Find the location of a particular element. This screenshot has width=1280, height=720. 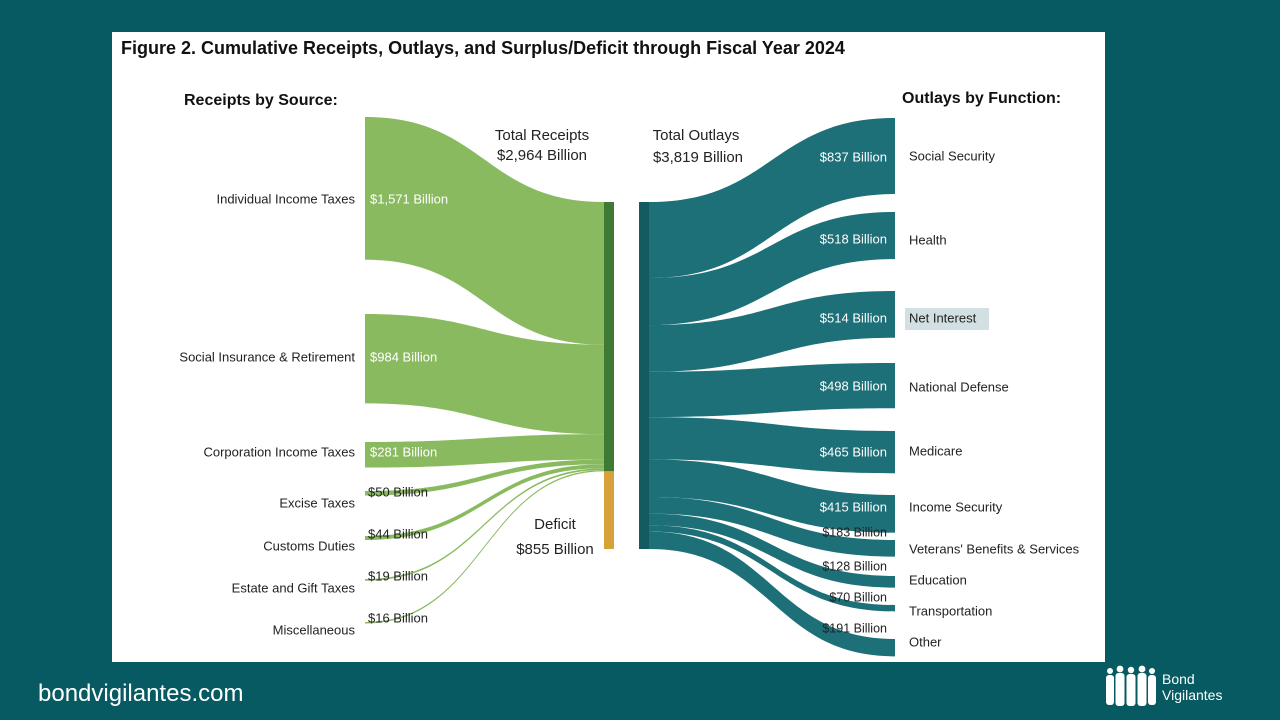

receipt-flow-miscellaneous is located at coordinates (484, 546).